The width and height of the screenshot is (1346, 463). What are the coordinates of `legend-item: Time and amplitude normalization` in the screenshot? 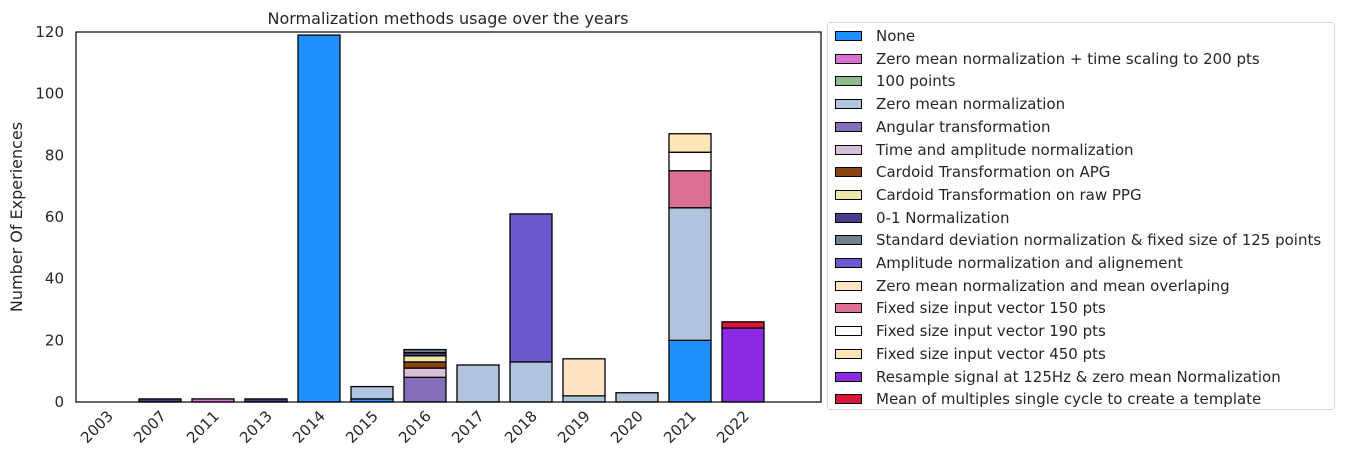 It's located at (984, 150).